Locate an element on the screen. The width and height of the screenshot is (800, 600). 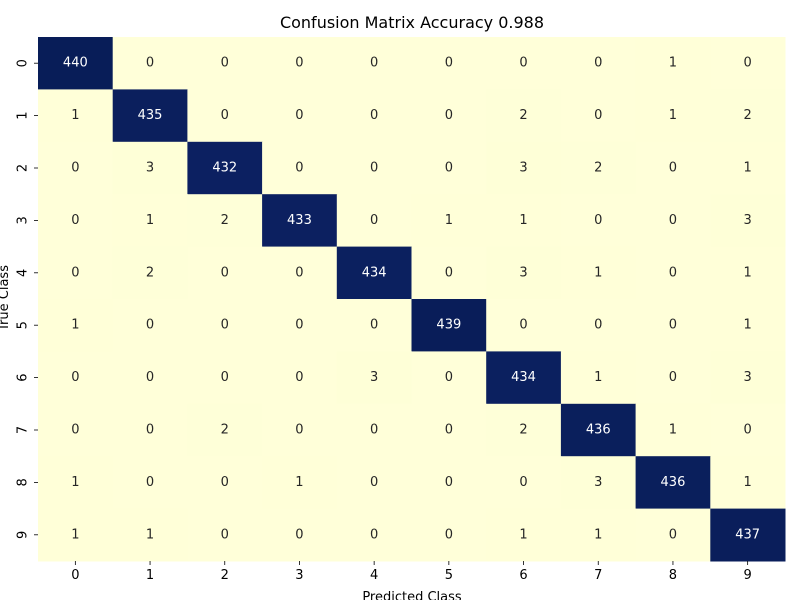
cell-value-label: 440 is located at coordinates (75, 63).